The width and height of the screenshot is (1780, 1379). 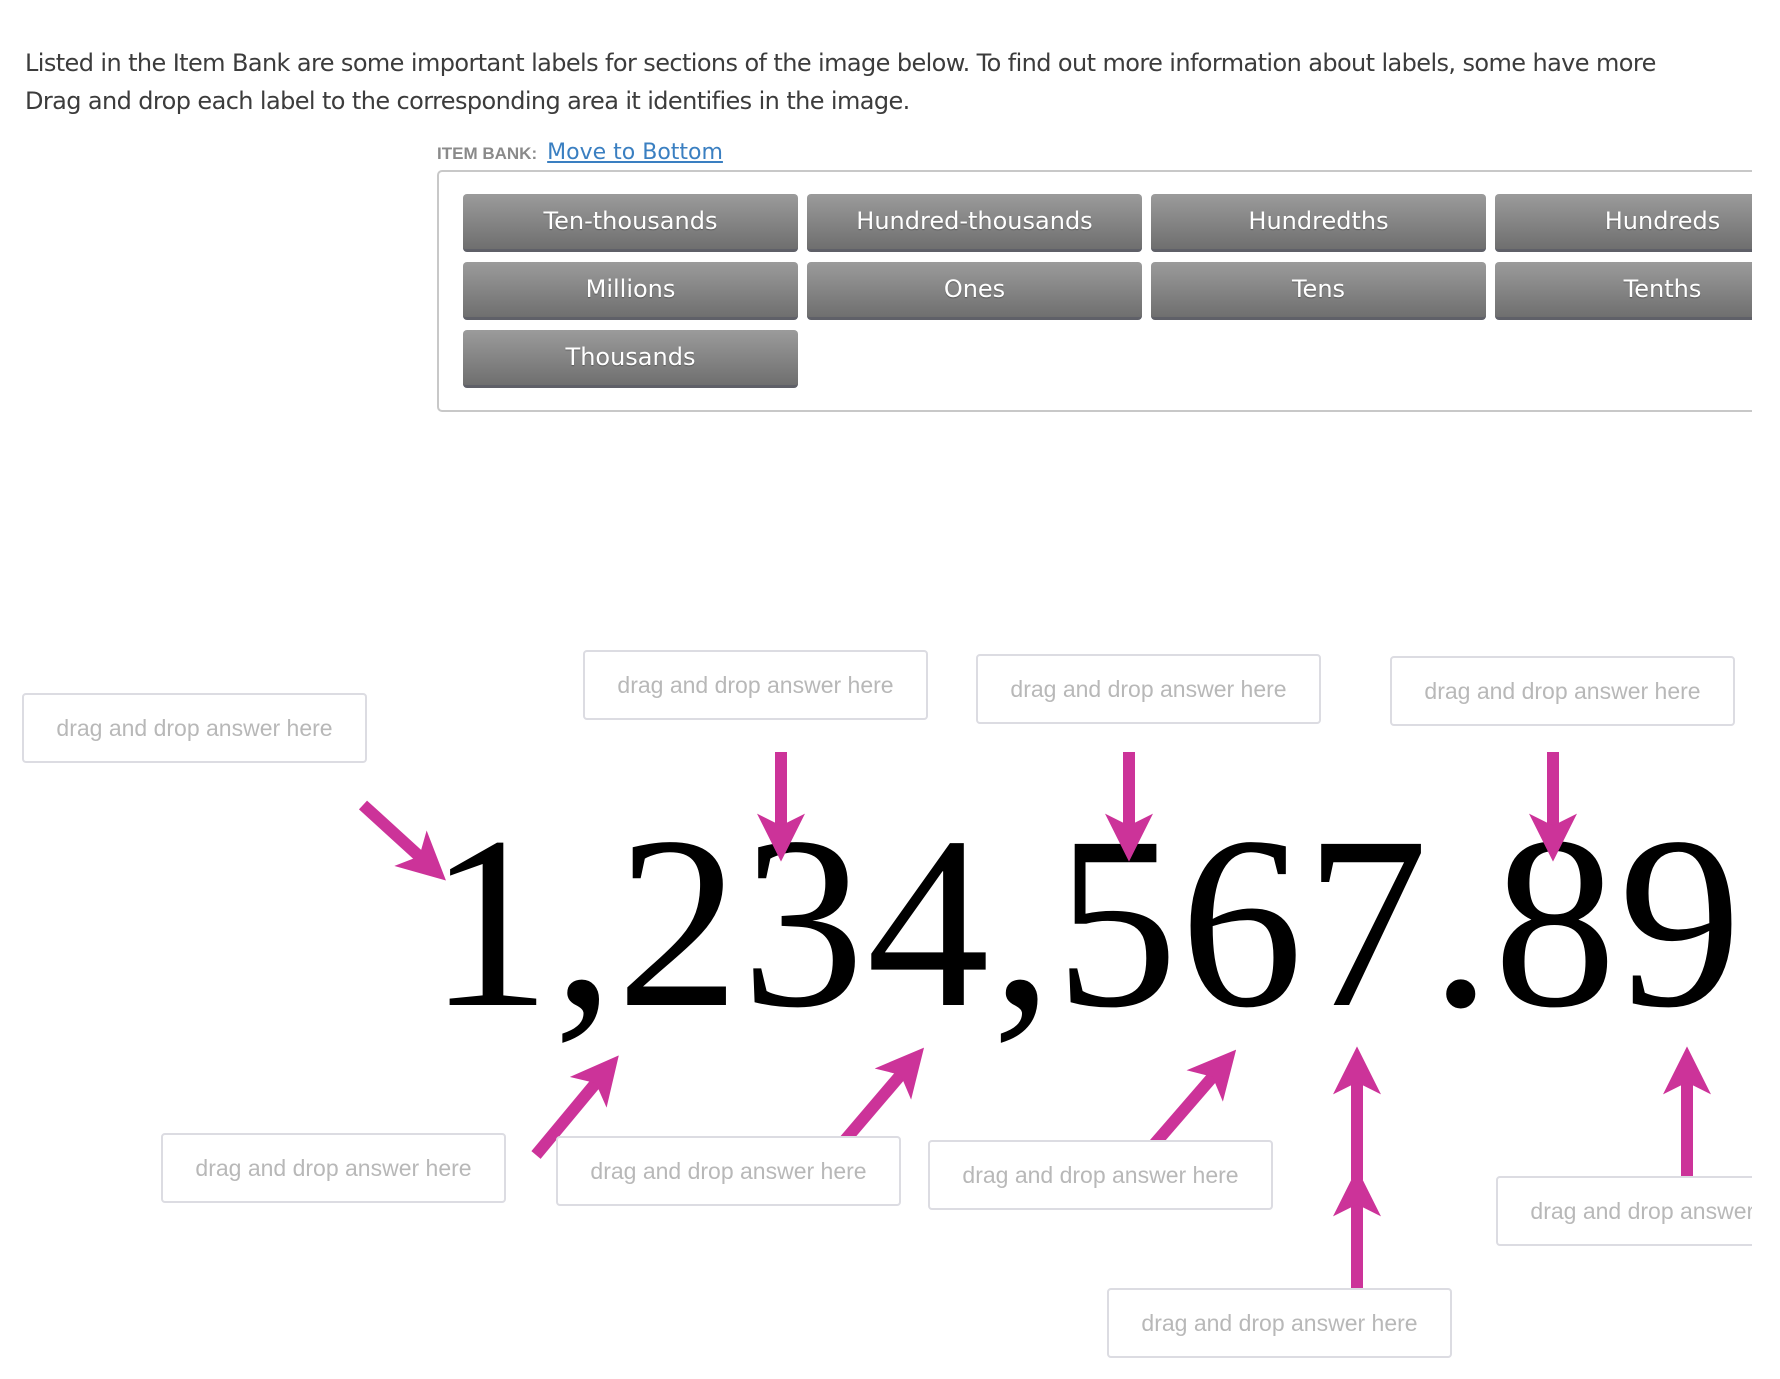 What do you see at coordinates (630, 291) in the screenshot?
I see `item-millions: Millions` at bounding box center [630, 291].